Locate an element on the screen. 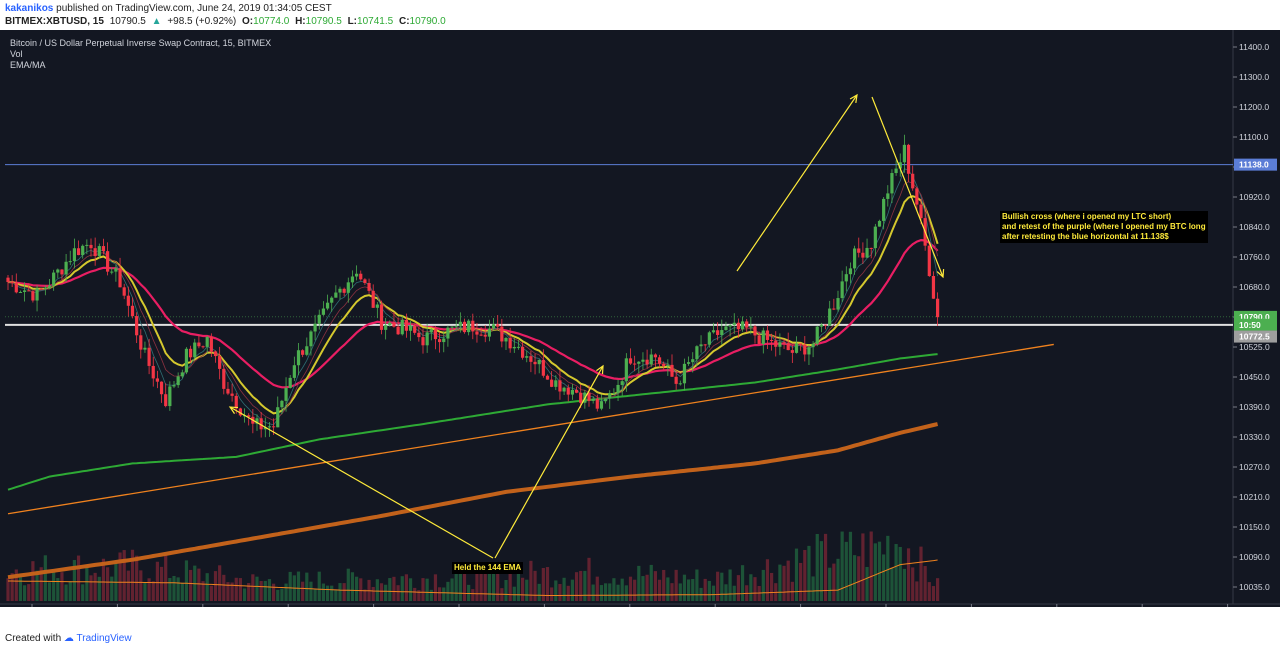 This screenshot has width=1280, height=651. high-label: H: is located at coordinates (300, 21).